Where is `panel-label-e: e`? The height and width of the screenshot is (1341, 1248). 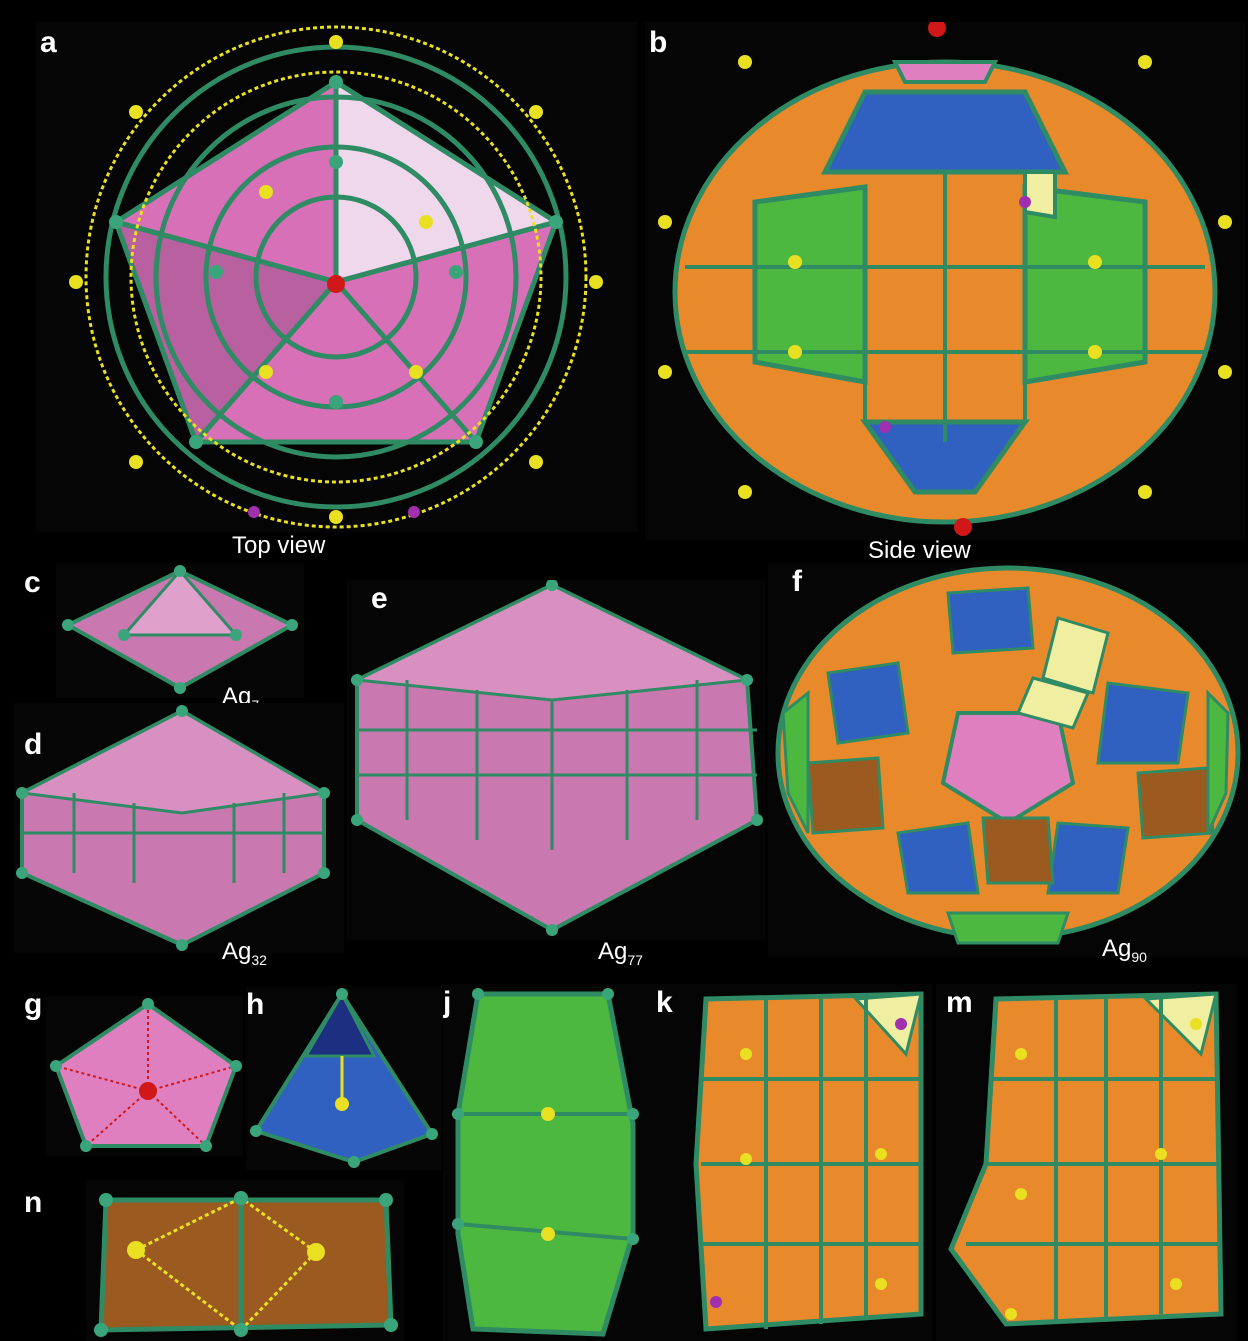
panel-label-e: e is located at coordinates (379, 598).